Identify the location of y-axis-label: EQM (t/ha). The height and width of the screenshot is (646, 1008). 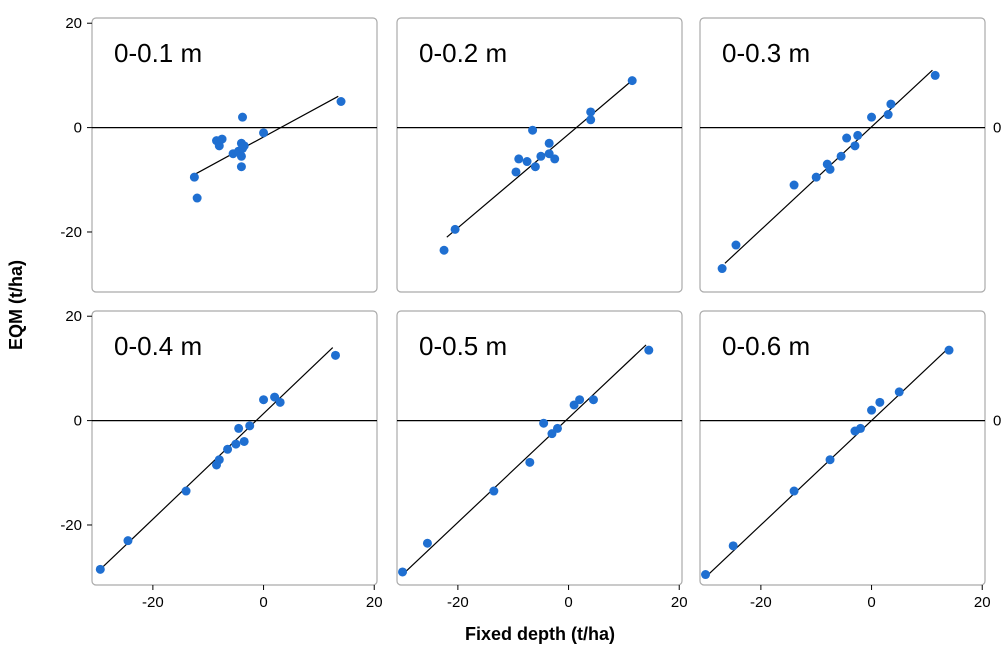
(16, 305).